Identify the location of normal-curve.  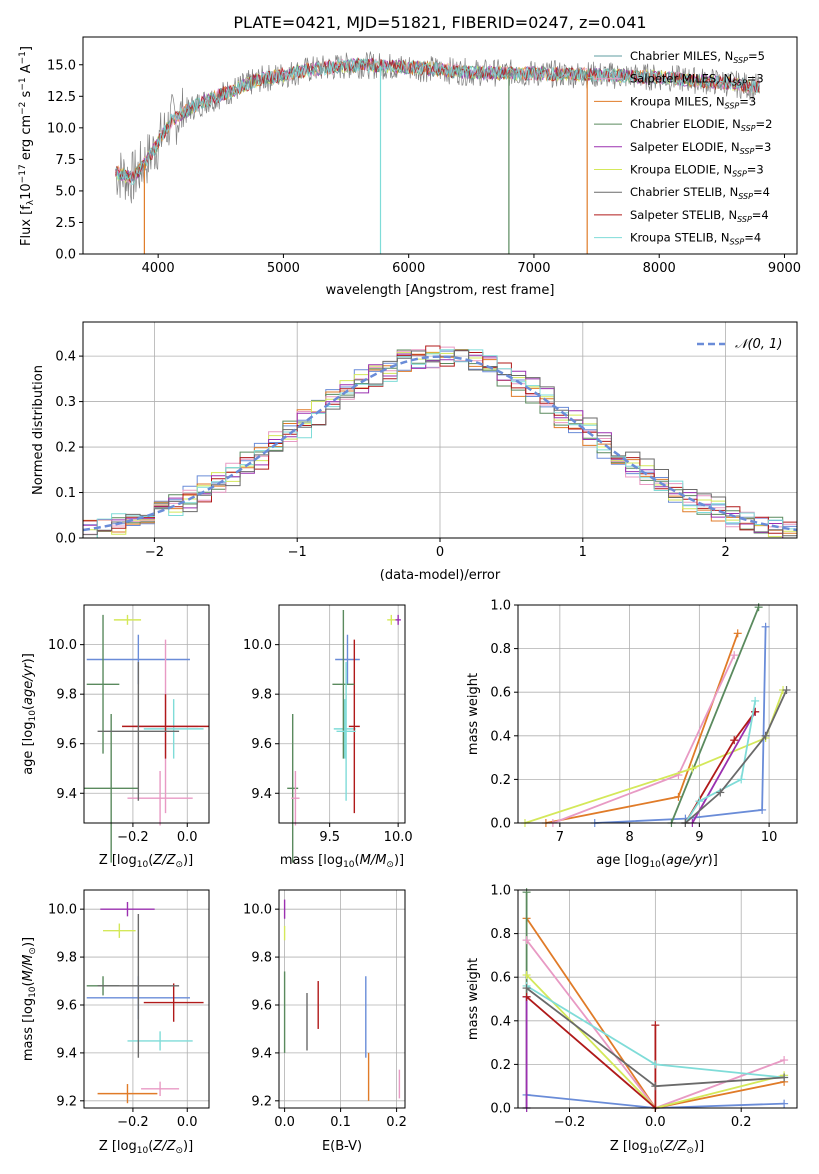
(440, 443).